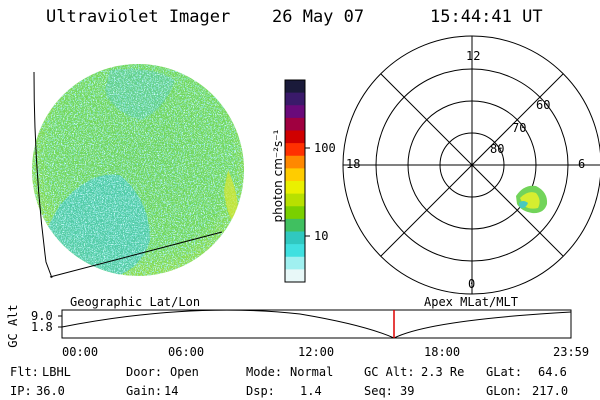 The width and height of the screenshot is (600, 400). I want to click on geo-latitude-line, so click(136, 254).